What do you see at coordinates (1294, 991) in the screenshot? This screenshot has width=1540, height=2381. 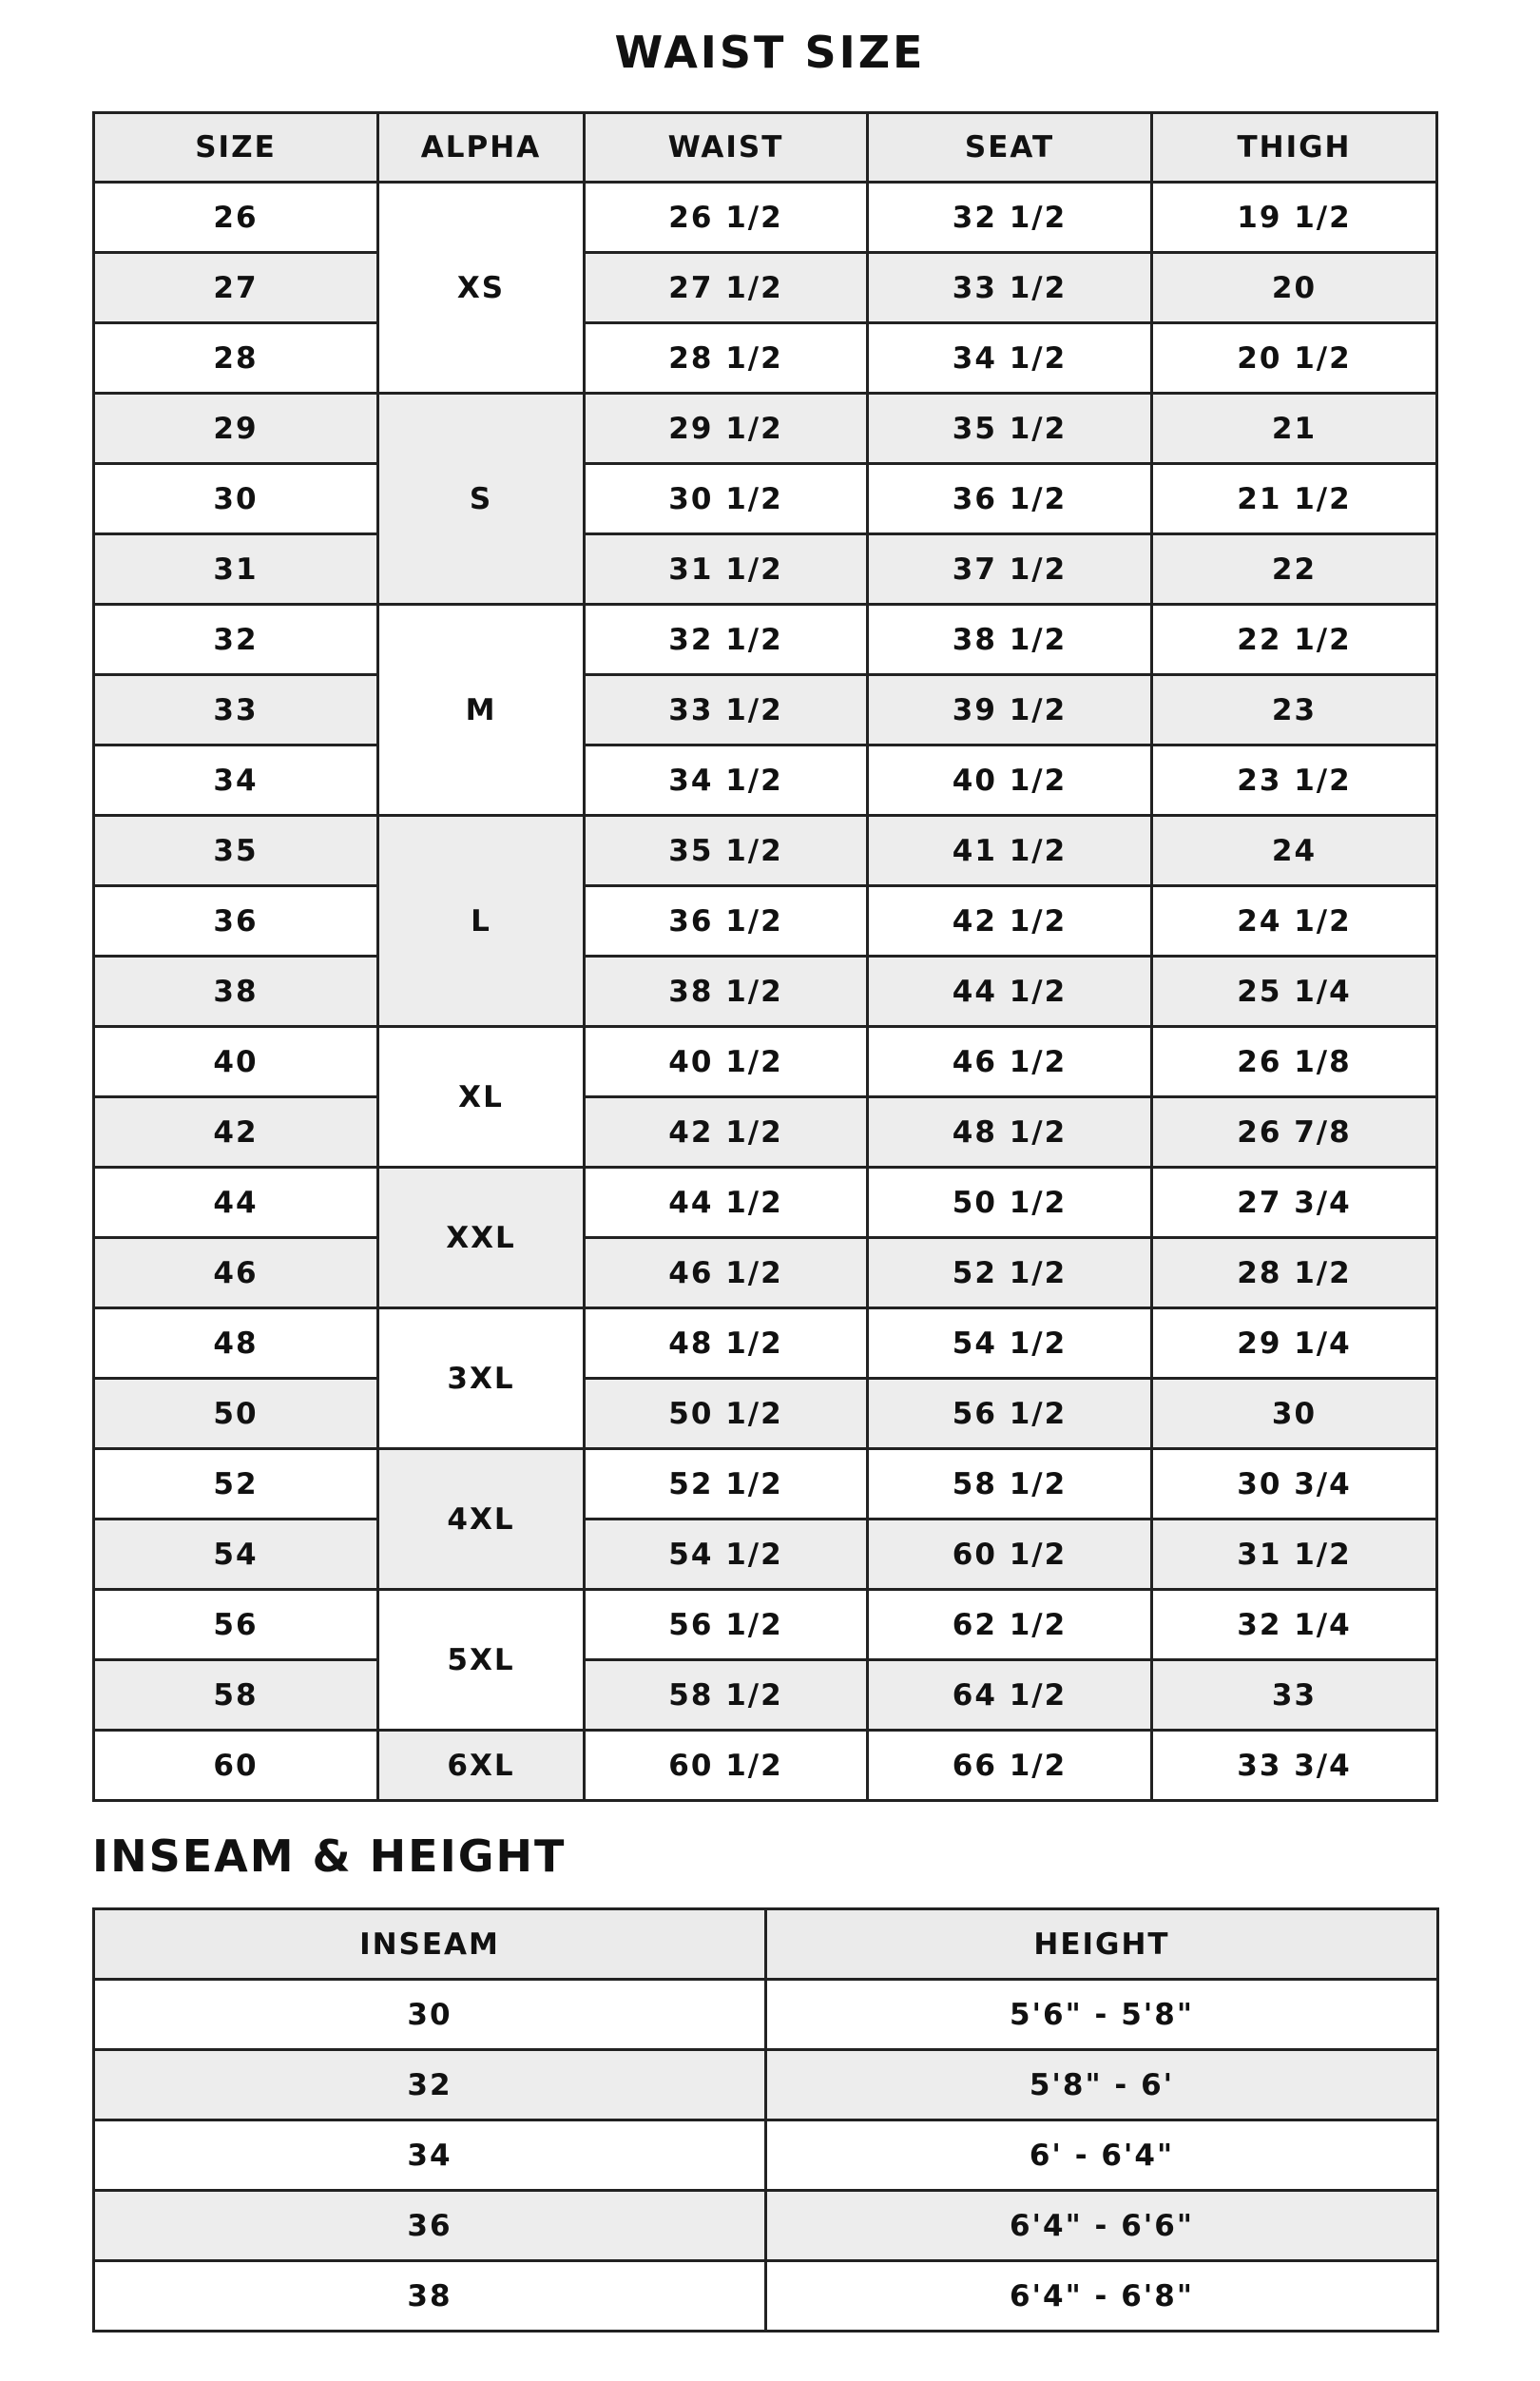 I see `thigh-cell: 25 1/4` at bounding box center [1294, 991].